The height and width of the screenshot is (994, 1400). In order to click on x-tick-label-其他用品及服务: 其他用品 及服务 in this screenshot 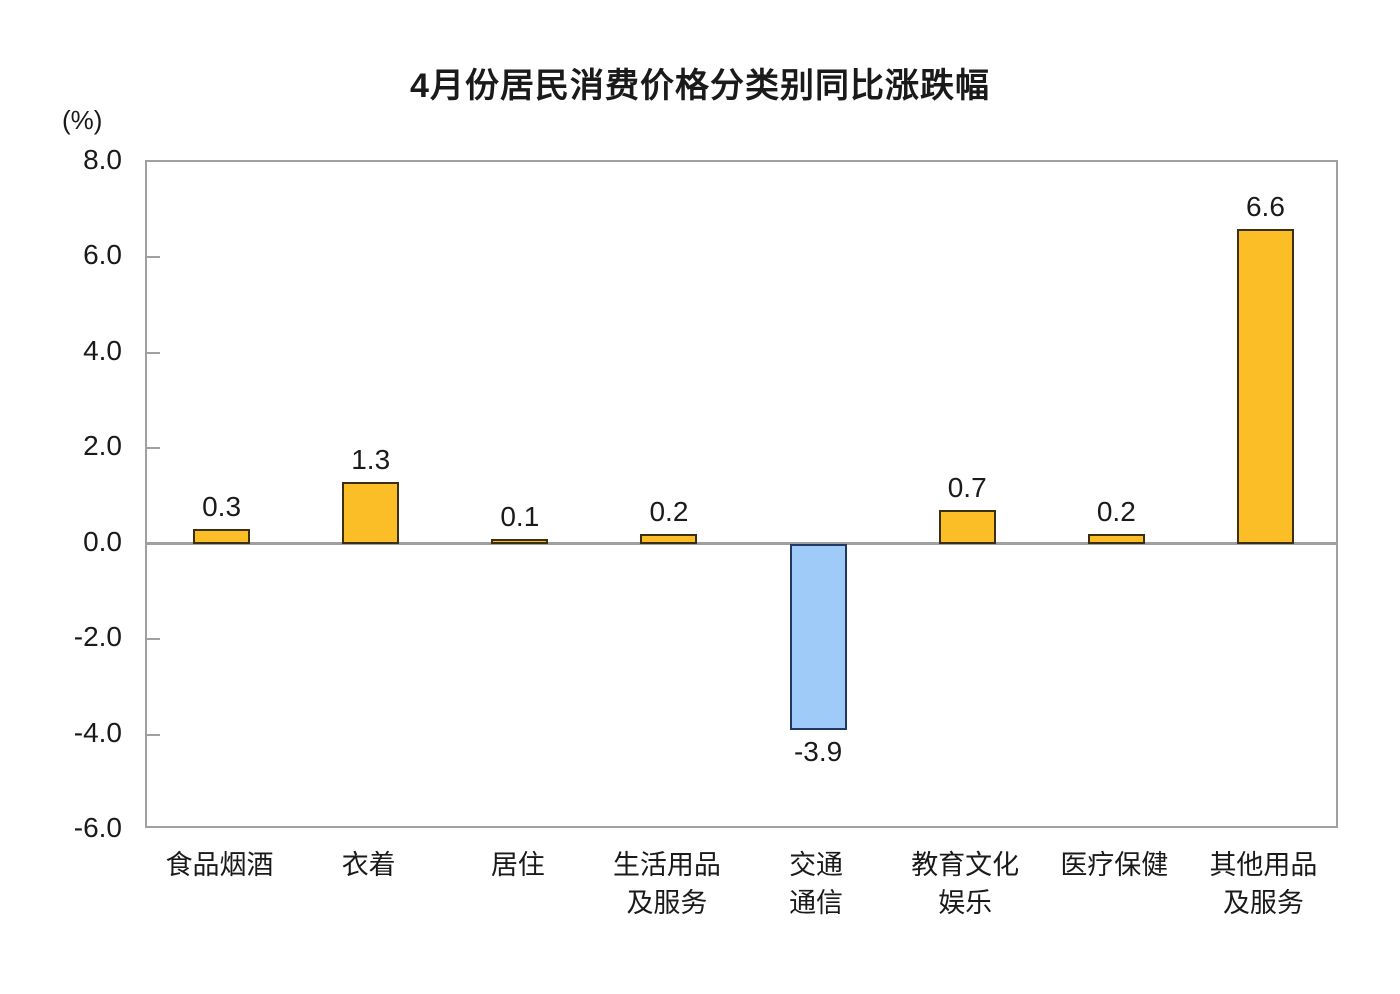, I will do `click(1263, 884)`.